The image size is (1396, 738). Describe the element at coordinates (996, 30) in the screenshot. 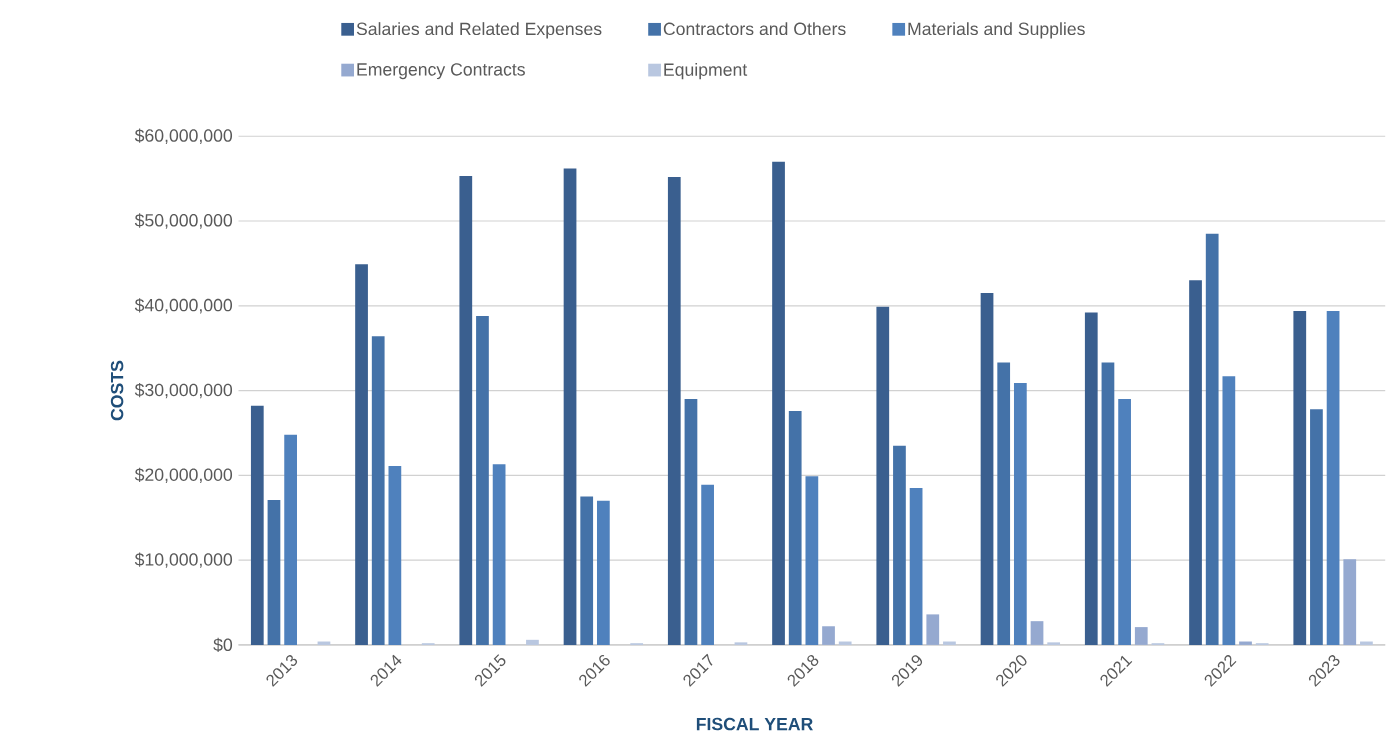

I see `legend-label: Materials and Supplies` at that location.